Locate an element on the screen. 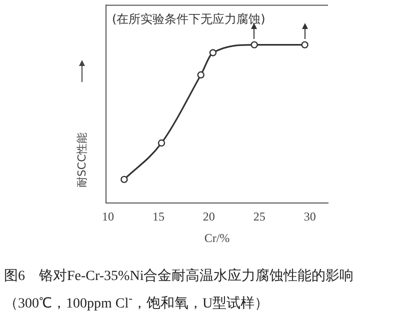 The height and width of the screenshot is (326, 417). x-axis-title: Cr/% is located at coordinates (217, 237).